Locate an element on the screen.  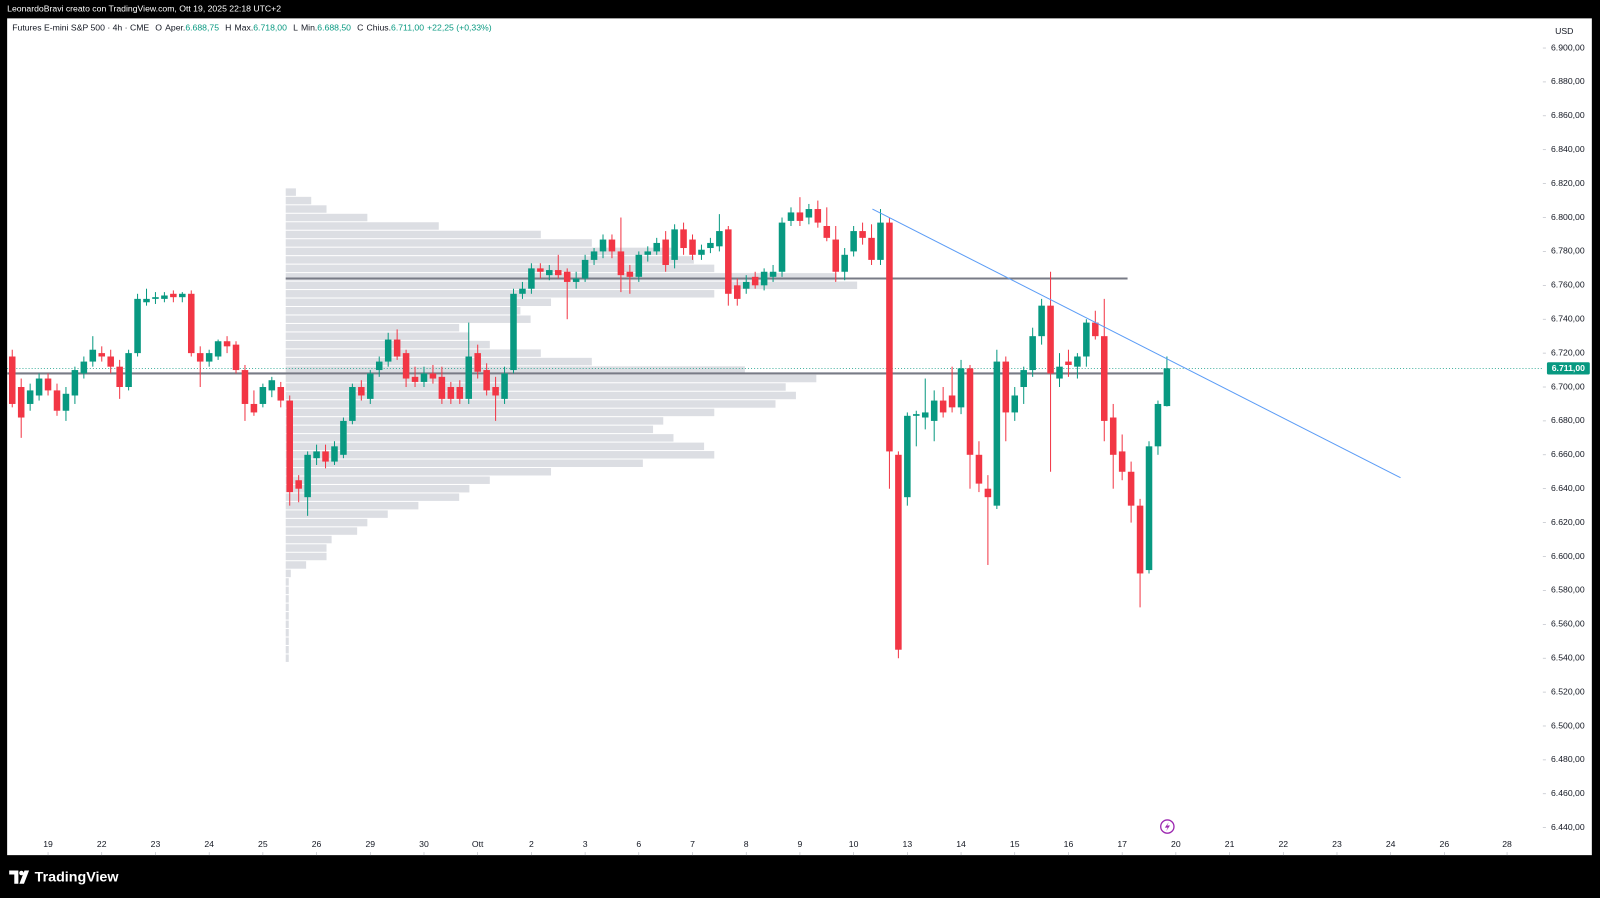
y-tick-label: 6.660,00 is located at coordinates (1568, 454).